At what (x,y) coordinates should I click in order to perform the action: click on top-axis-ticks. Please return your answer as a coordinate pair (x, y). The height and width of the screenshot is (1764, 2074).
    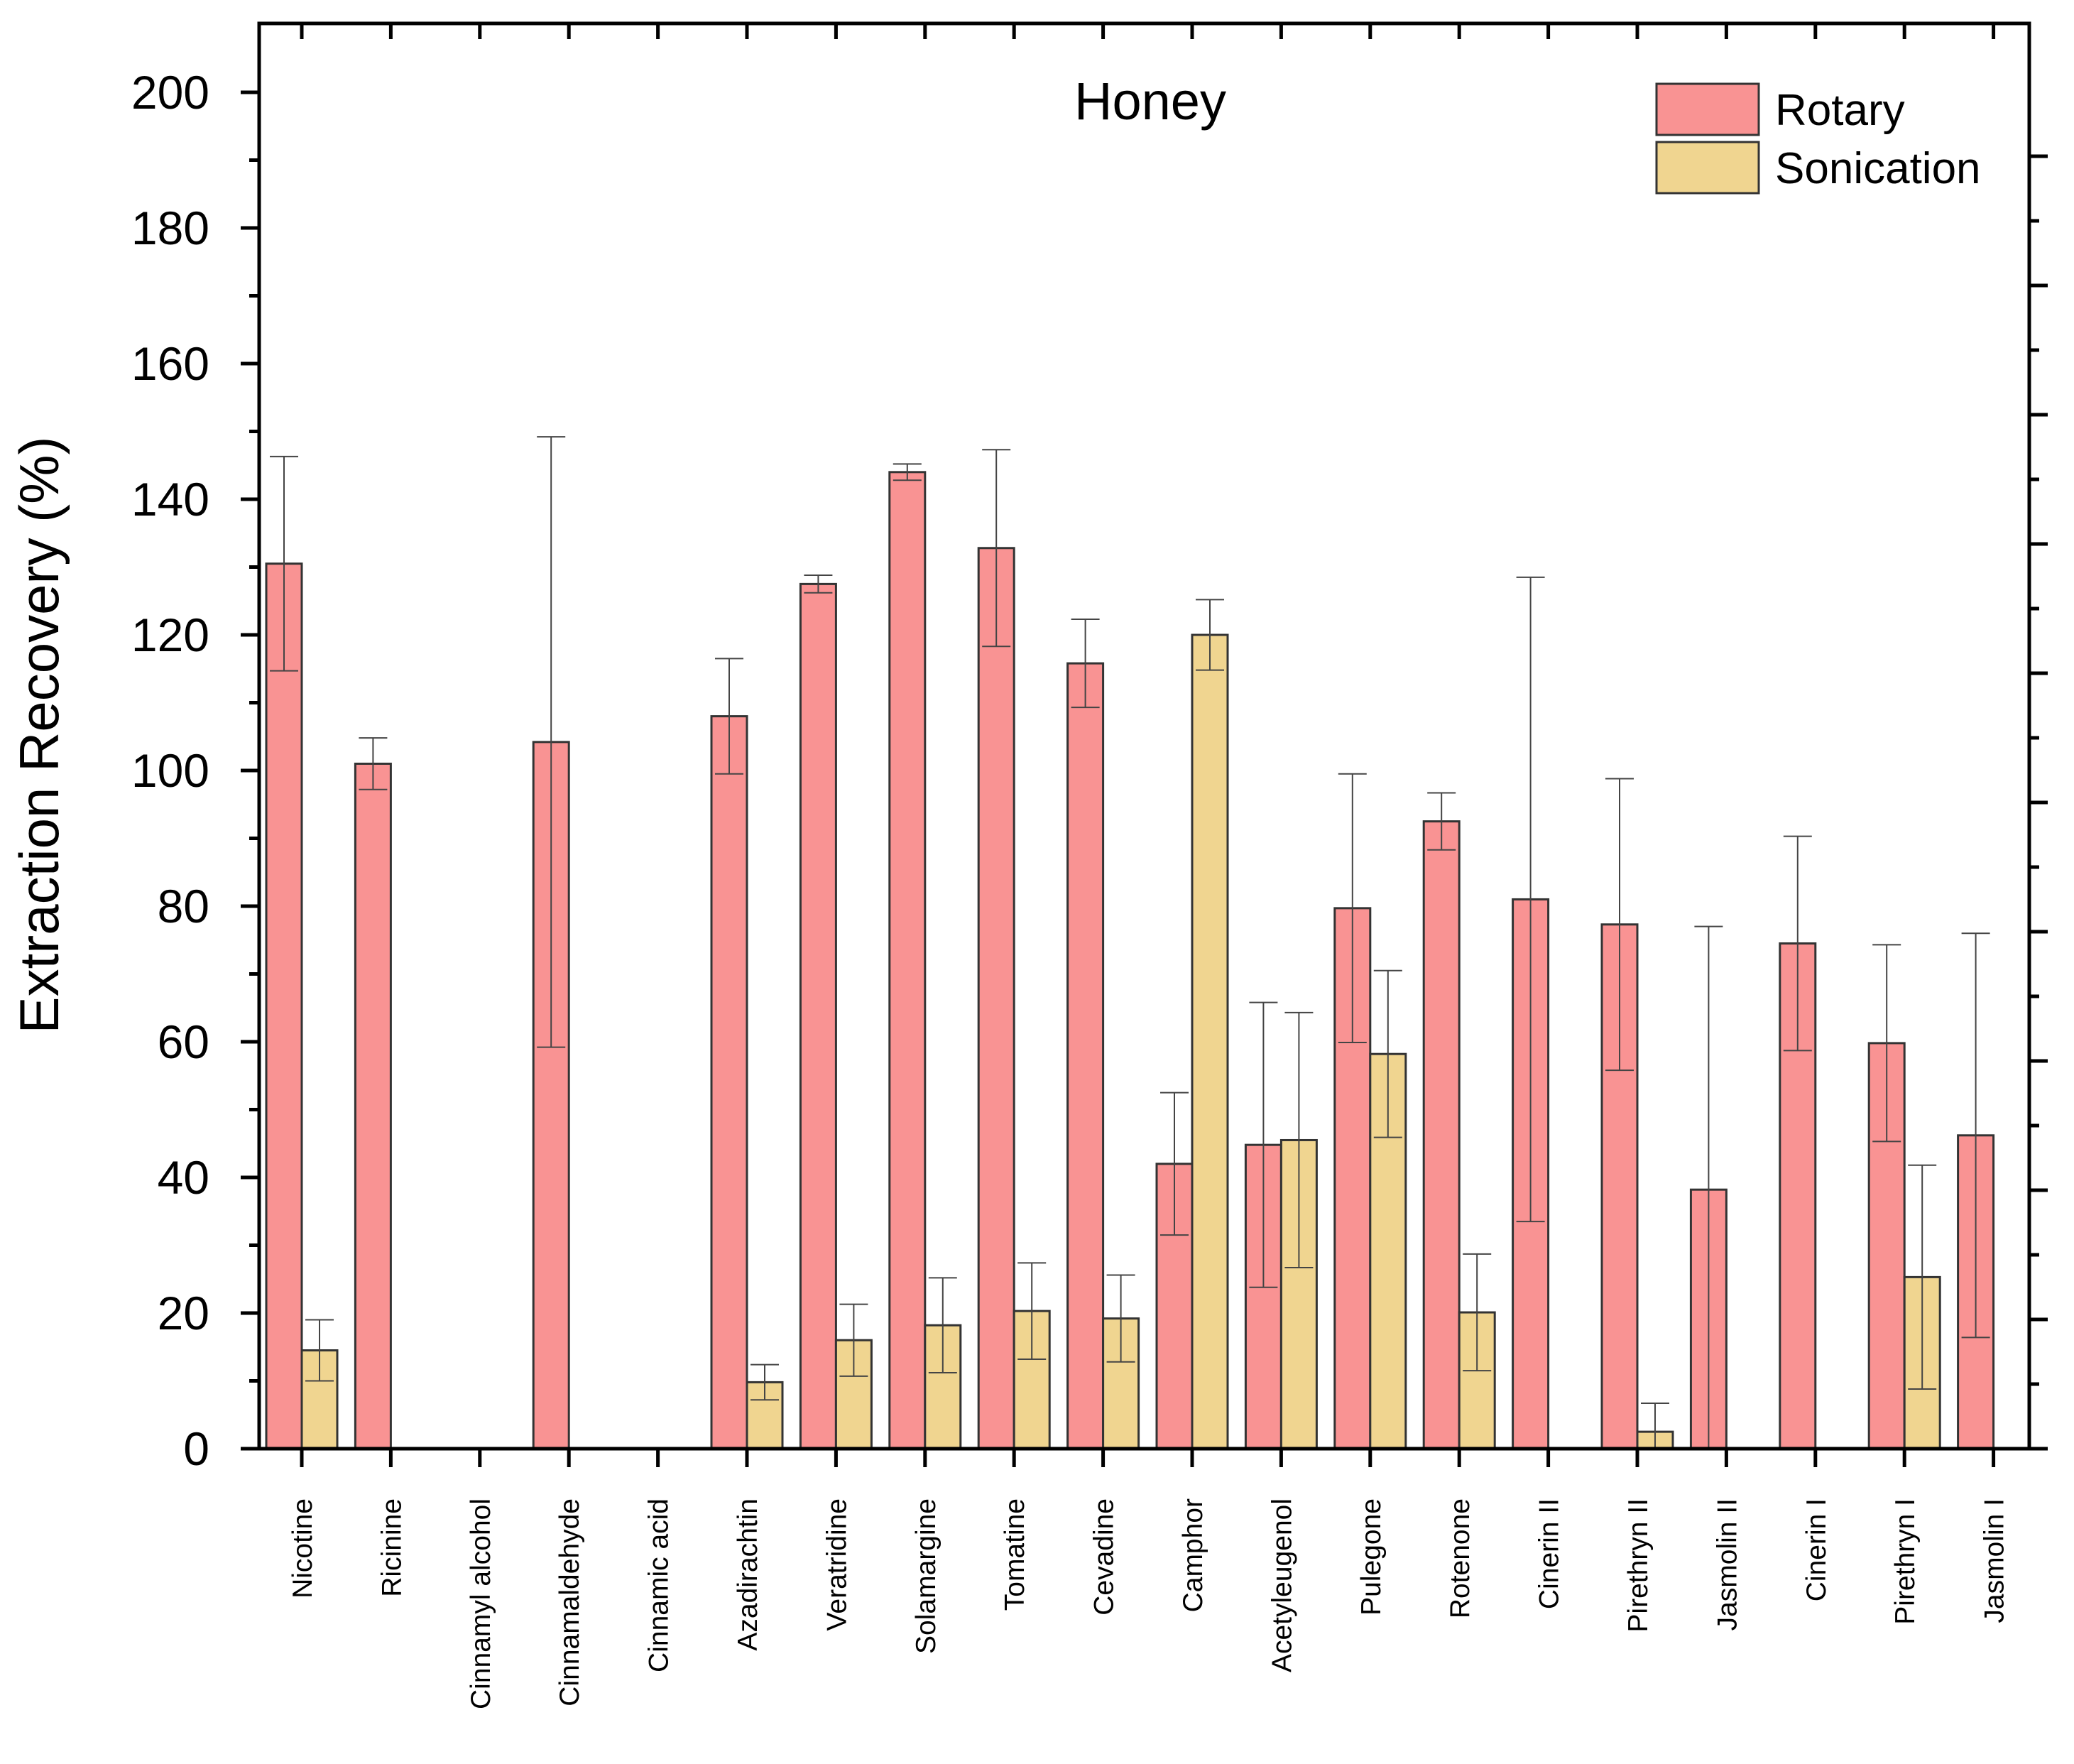
    Looking at the image, I should click on (1148, 31).